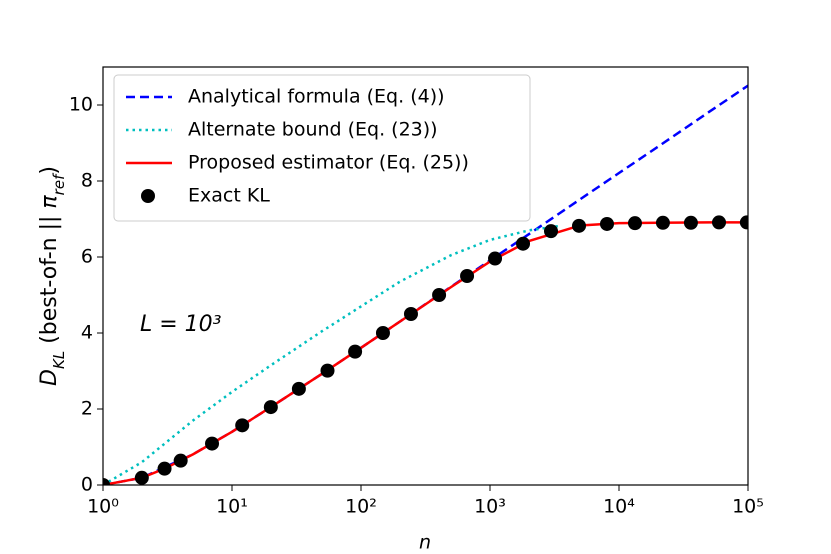 The width and height of the screenshot is (831, 554). Describe the element at coordinates (181, 324) in the screenshot. I see `annotation: L = 10³` at that location.